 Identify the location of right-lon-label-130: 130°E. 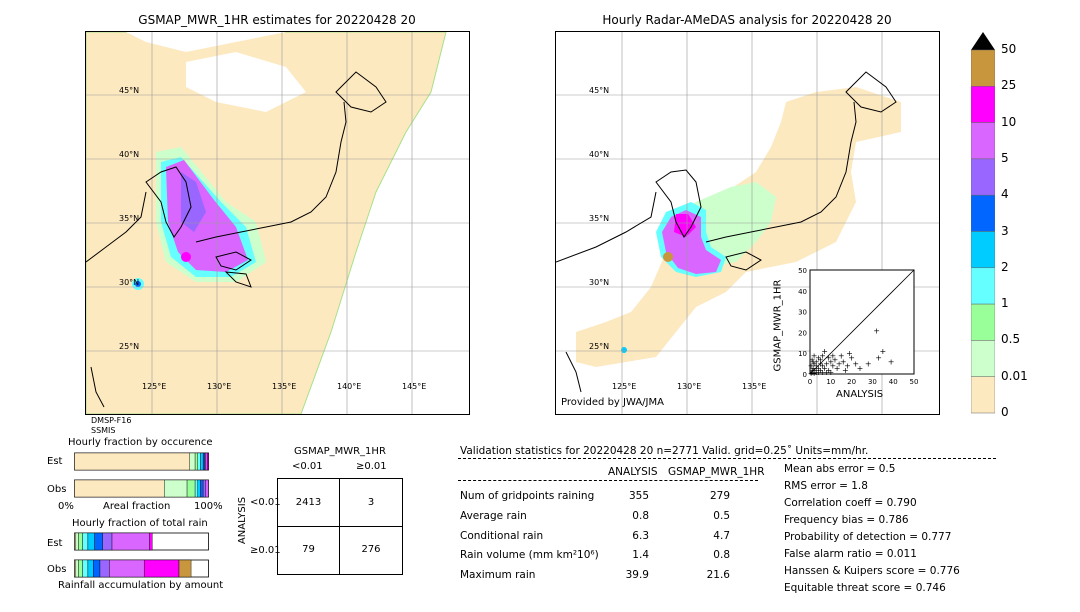
(689, 386).